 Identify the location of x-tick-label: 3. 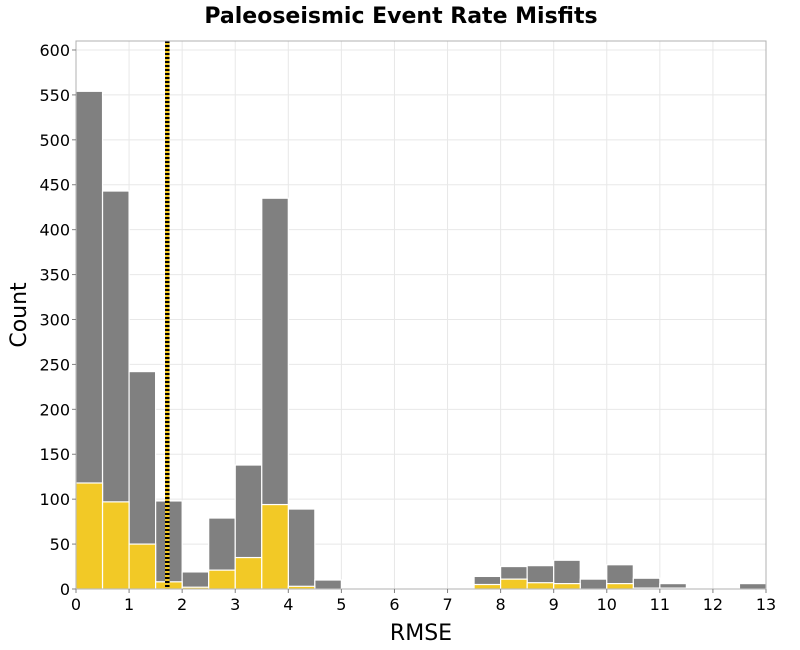
(235, 604).